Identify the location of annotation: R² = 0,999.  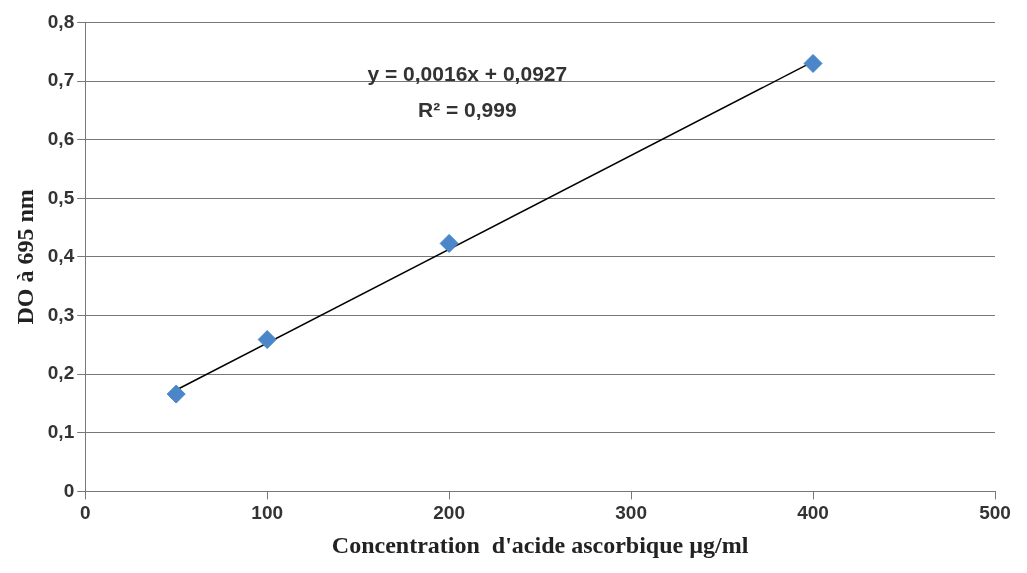
(467, 110).